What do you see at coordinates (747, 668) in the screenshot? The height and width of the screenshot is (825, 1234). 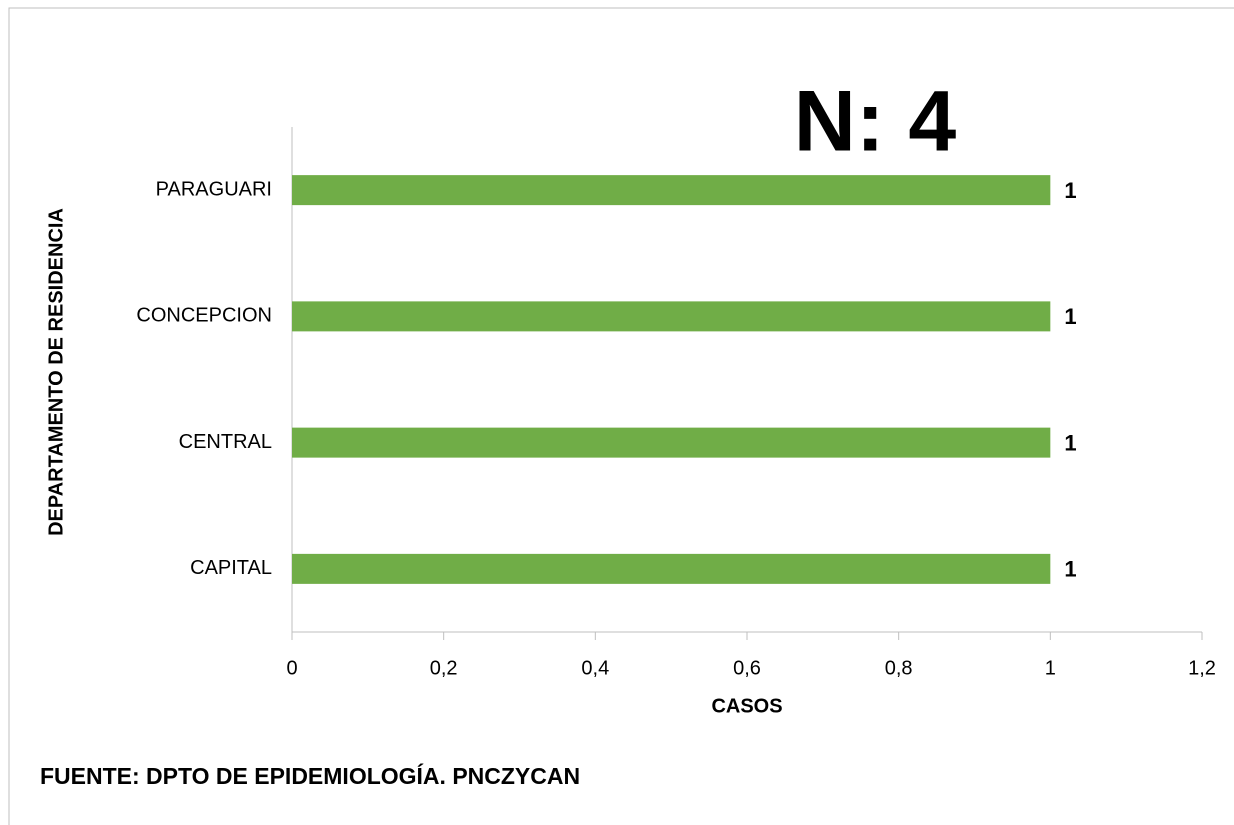 I see `x-tick-label: 0,6` at bounding box center [747, 668].